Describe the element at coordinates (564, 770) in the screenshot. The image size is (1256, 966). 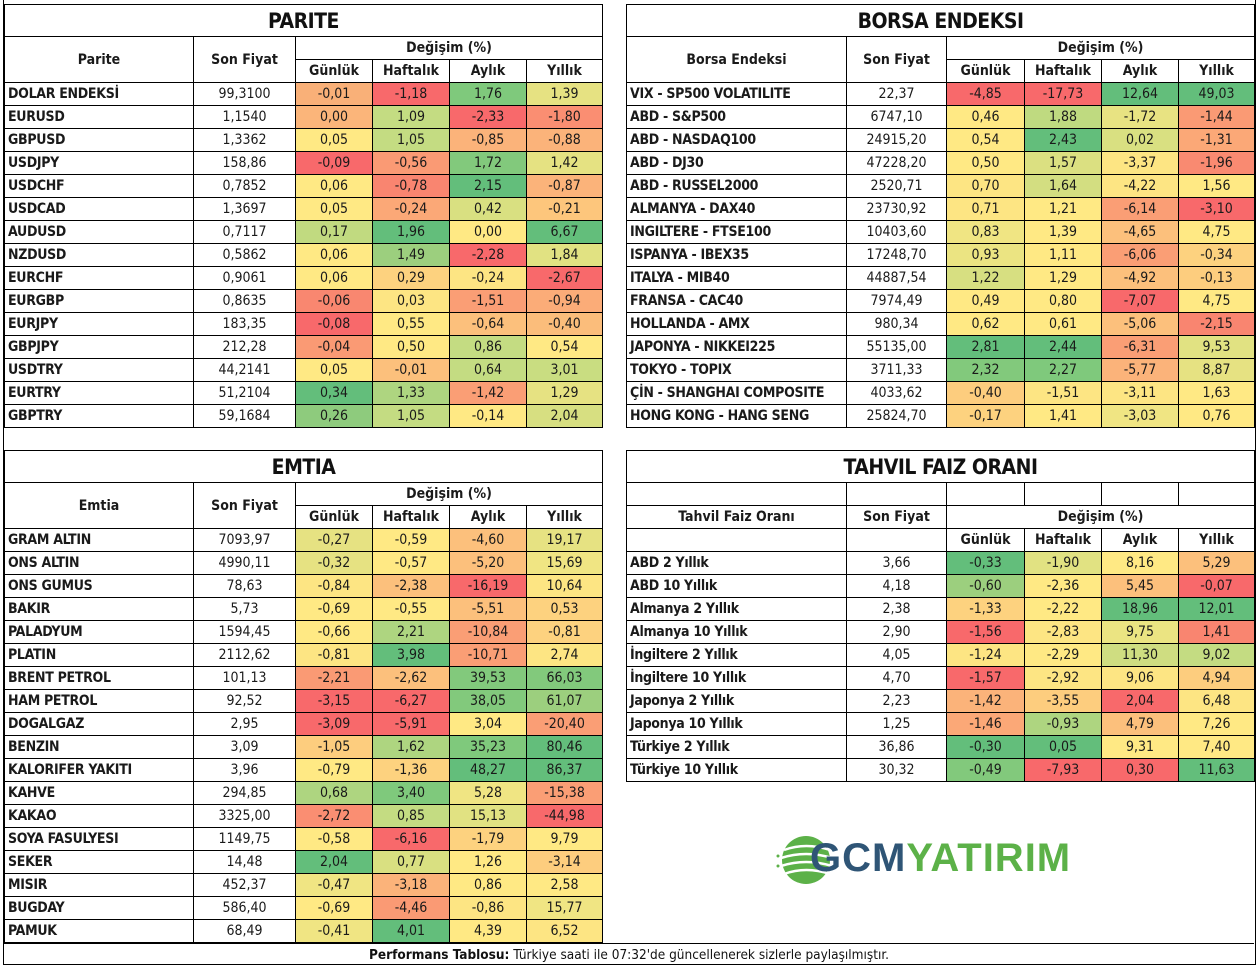
I see `change-cell: 86,37` at that location.